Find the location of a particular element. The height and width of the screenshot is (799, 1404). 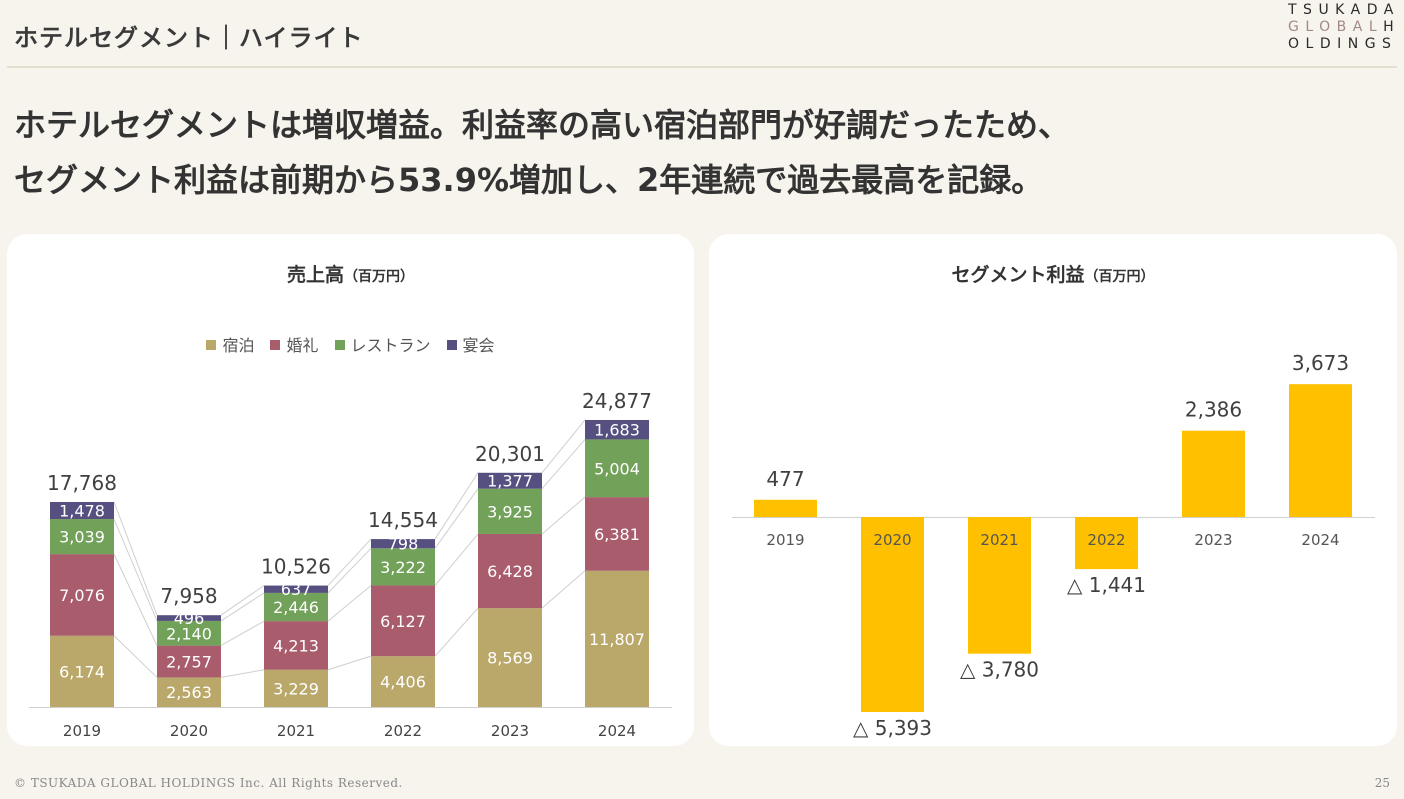

bar-segment-label: 4,406 is located at coordinates (403, 682).